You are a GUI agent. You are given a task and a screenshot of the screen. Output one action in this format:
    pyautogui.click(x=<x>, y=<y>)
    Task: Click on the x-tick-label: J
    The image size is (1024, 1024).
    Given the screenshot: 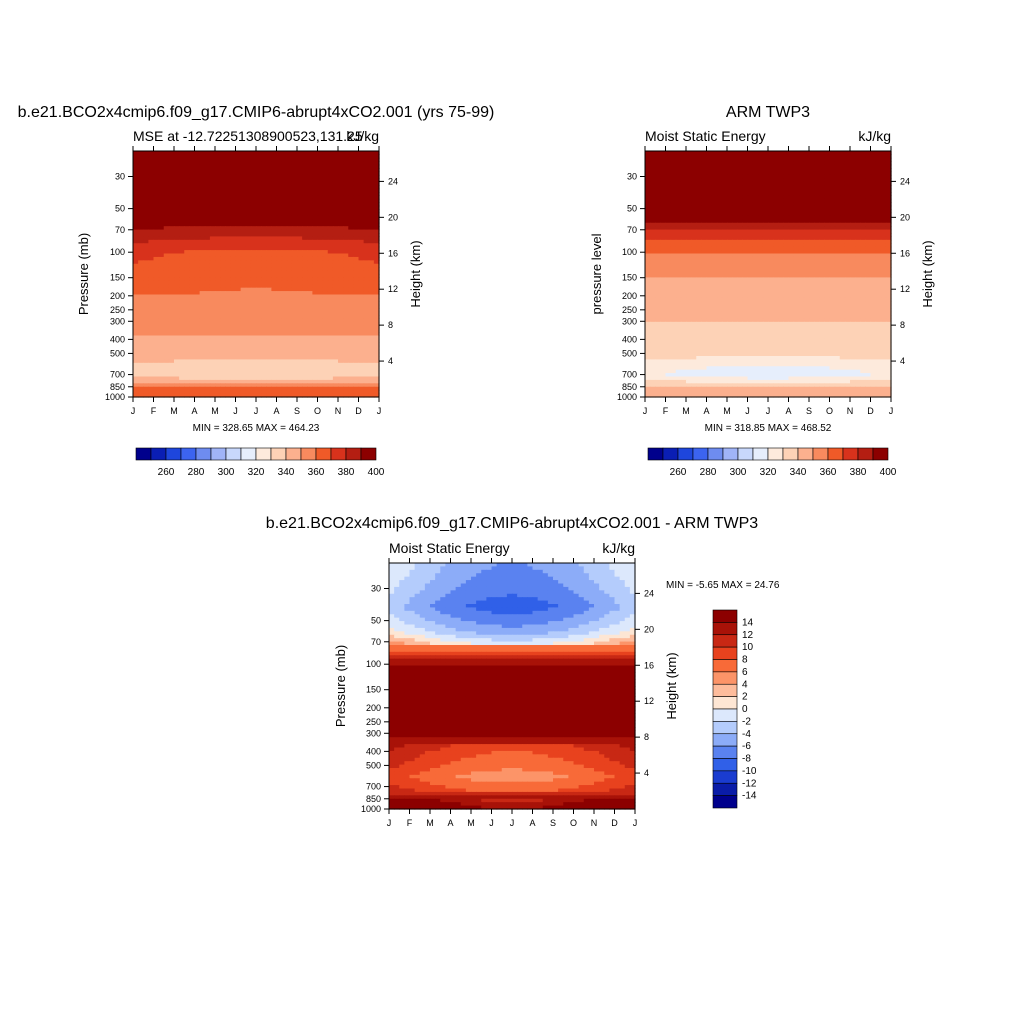 What is the action you would take?
    pyautogui.click(x=256, y=411)
    